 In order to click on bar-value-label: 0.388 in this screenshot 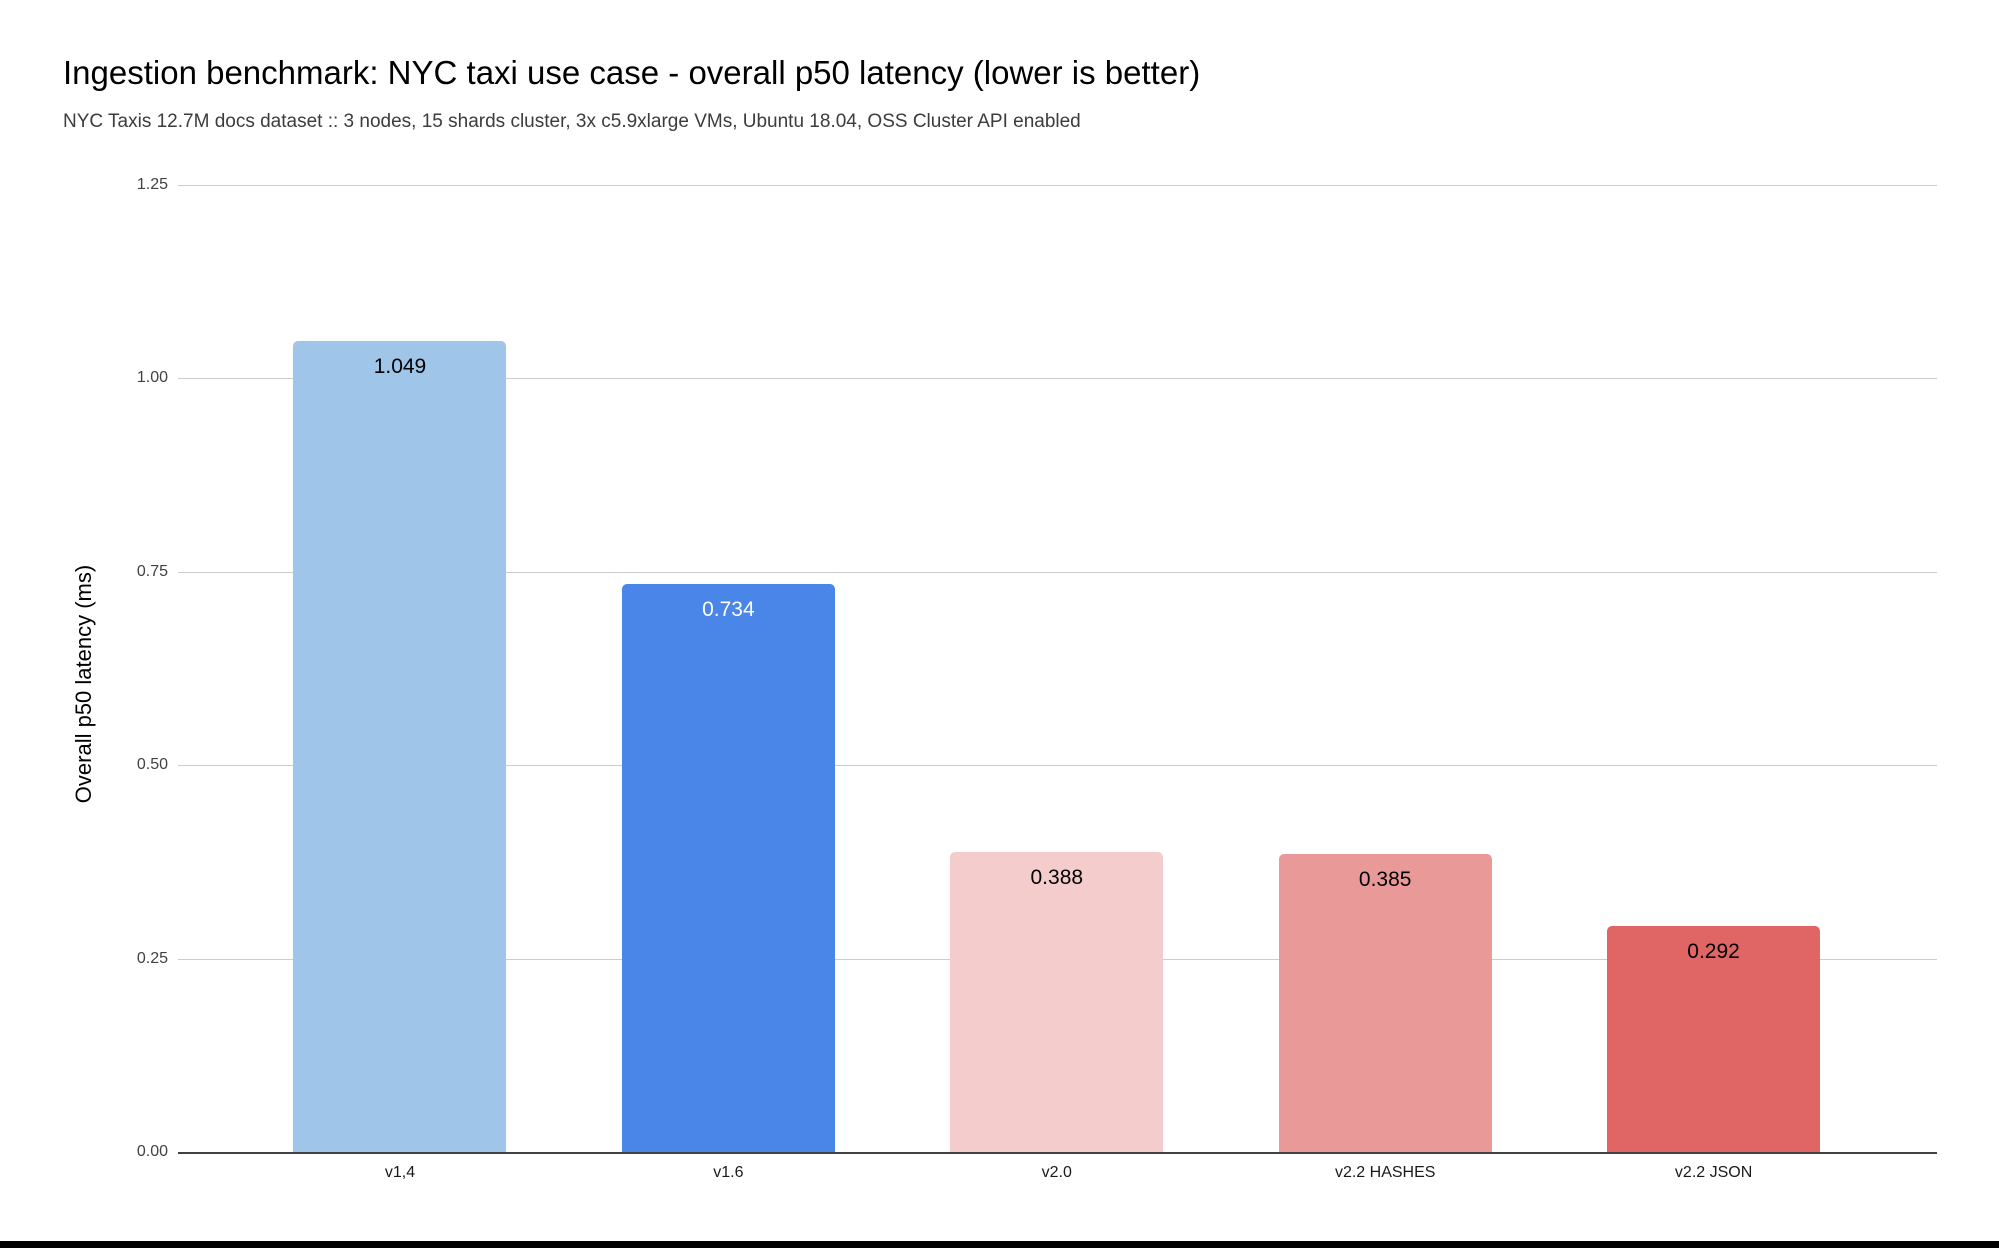, I will do `click(1057, 877)`.